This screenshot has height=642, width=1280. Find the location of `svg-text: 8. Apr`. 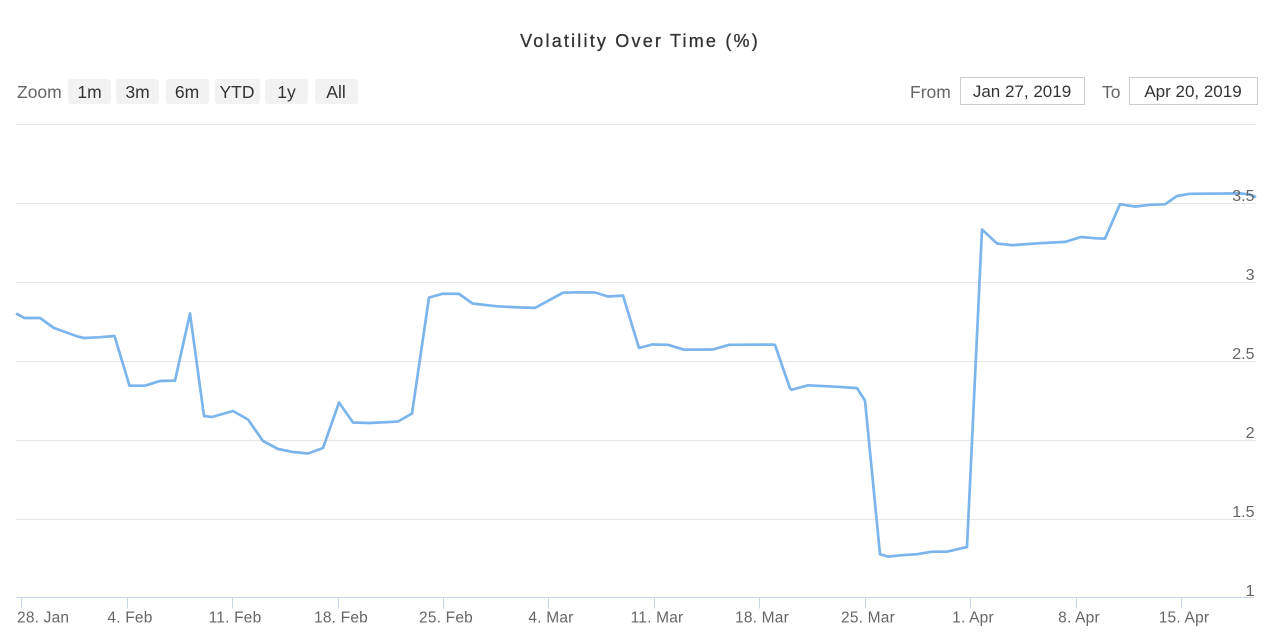

svg-text: 8. Apr is located at coordinates (1079, 618).